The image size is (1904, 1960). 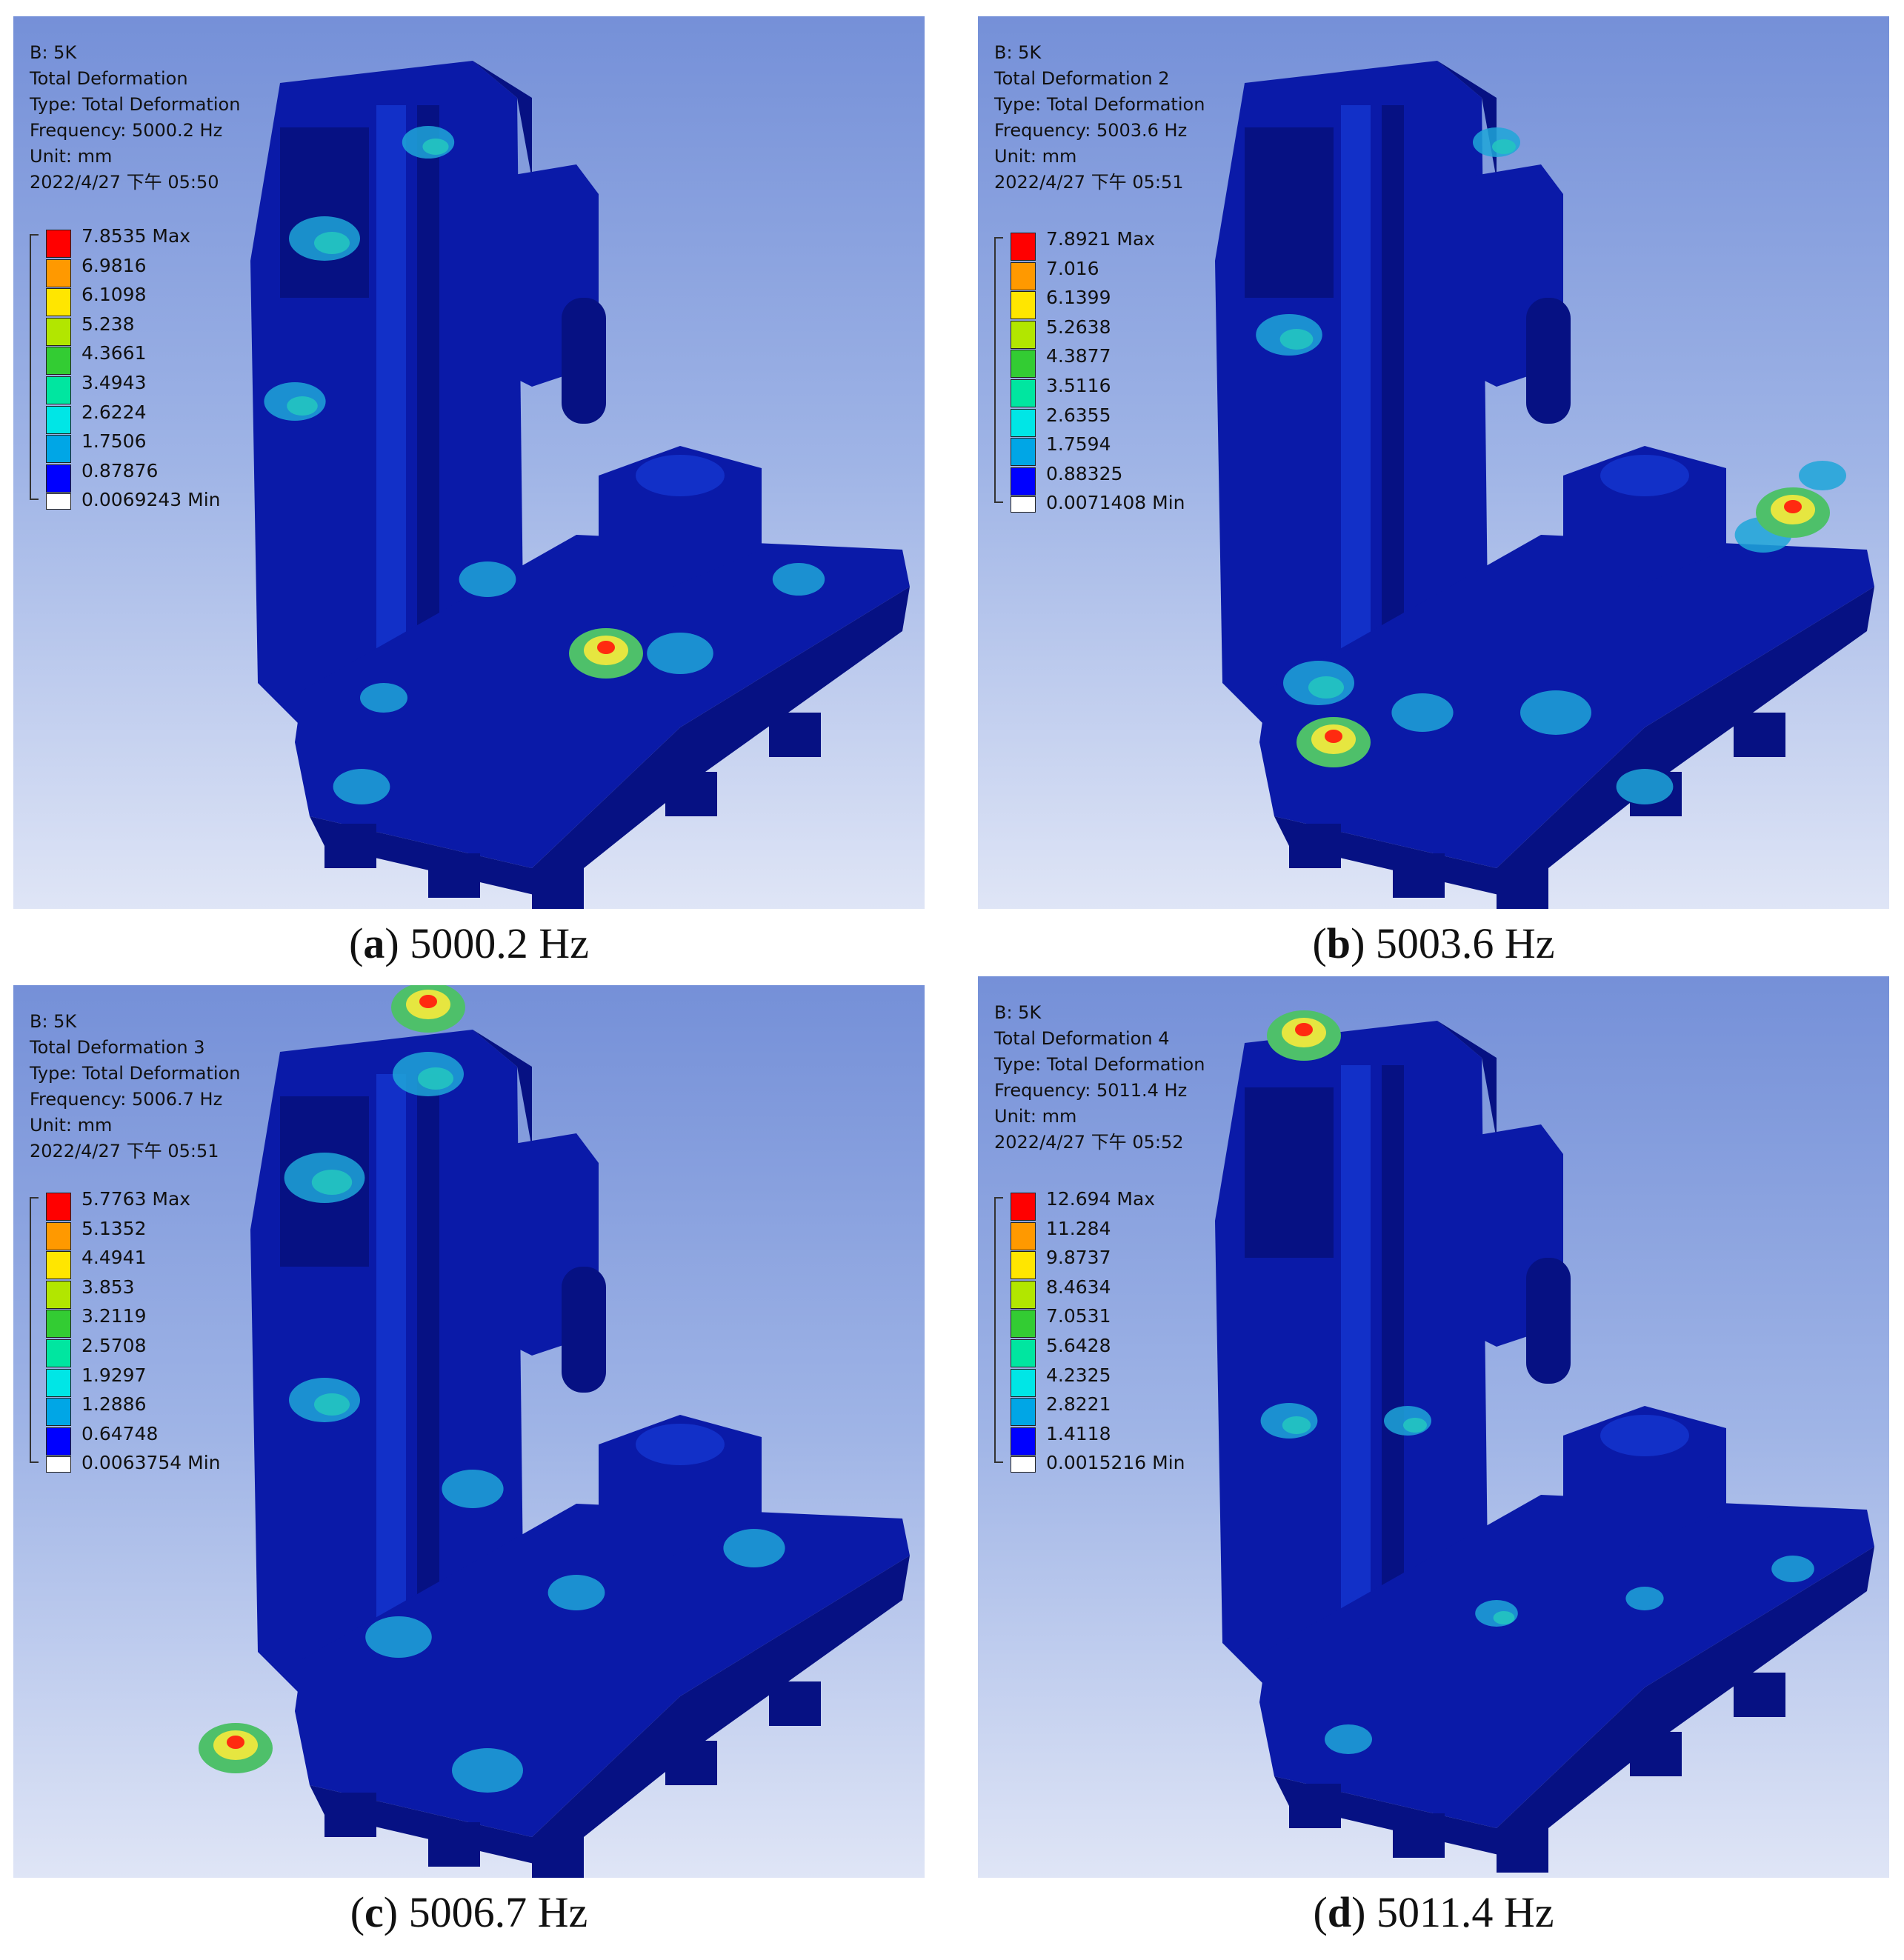 I want to click on info-line: Frequency: 5011.4 Hz, so click(x=1091, y=1090).